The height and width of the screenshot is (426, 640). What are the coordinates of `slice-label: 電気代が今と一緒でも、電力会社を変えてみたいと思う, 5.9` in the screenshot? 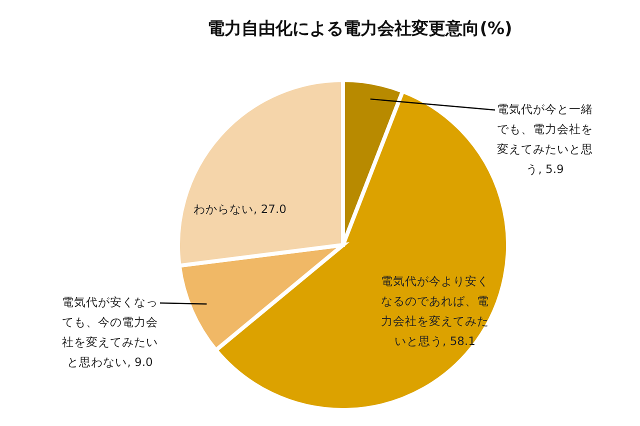 It's located at (545, 139).